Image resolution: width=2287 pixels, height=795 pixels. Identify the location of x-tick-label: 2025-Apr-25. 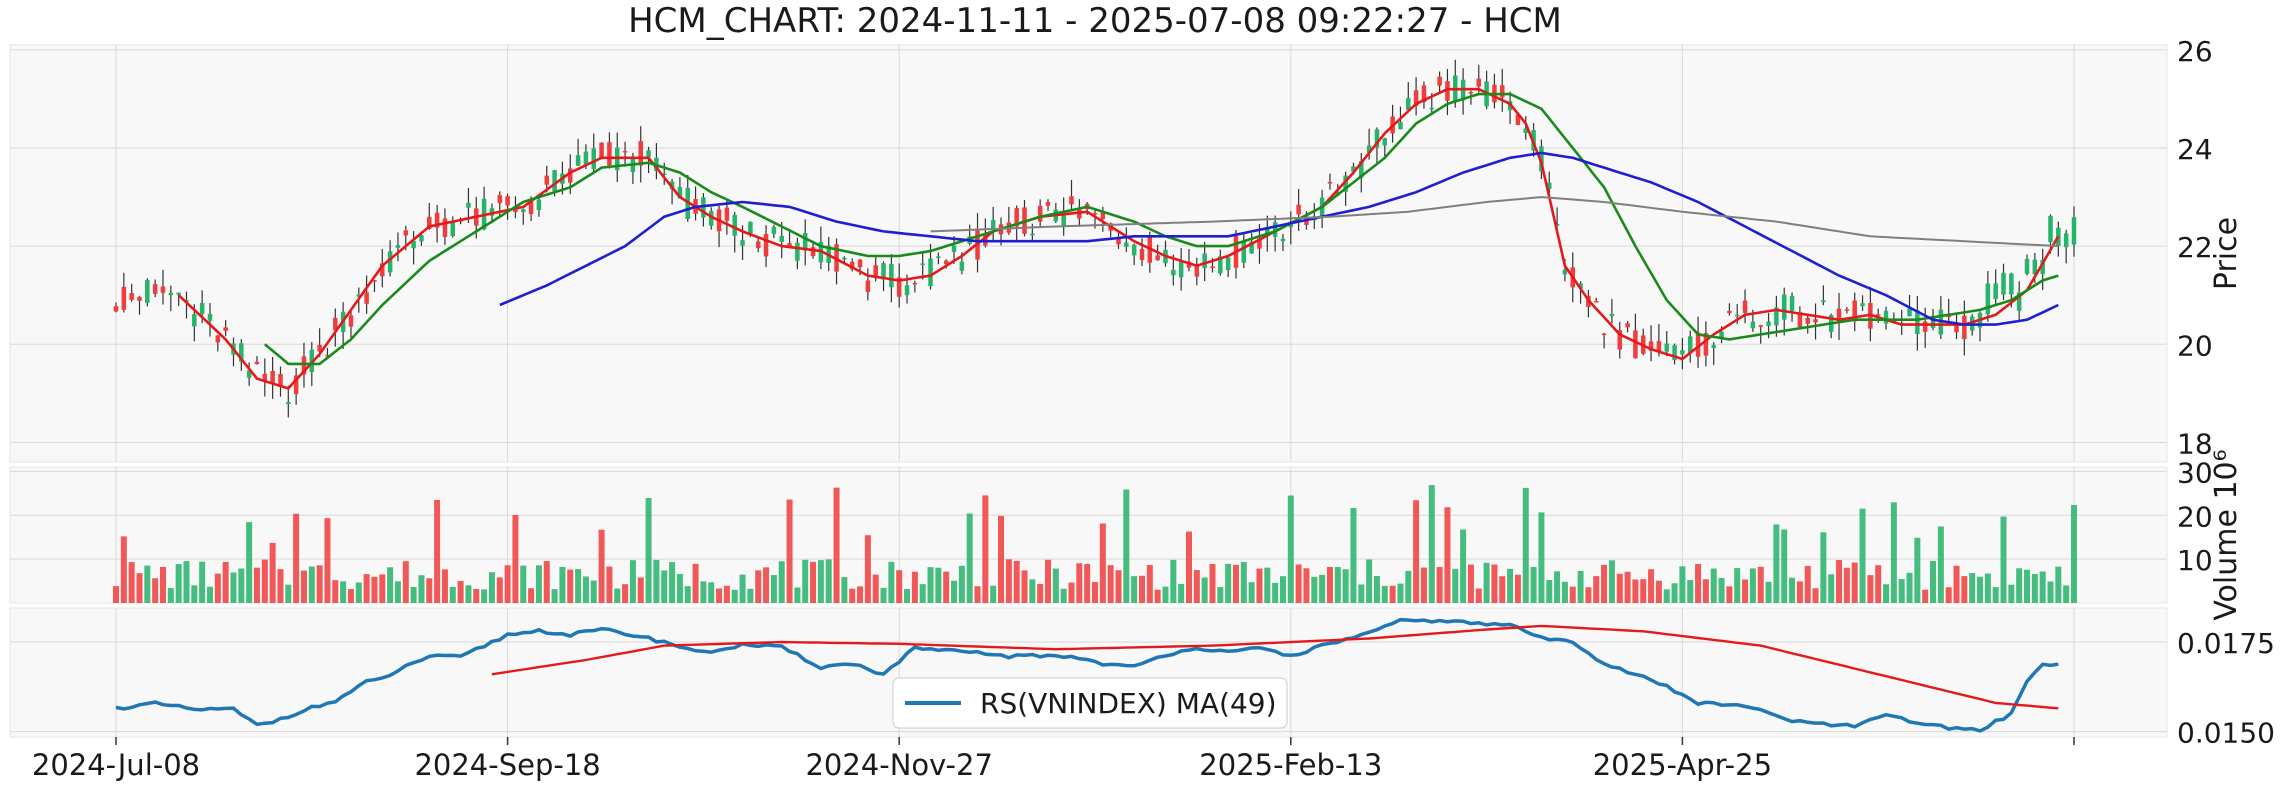
(1682, 765).